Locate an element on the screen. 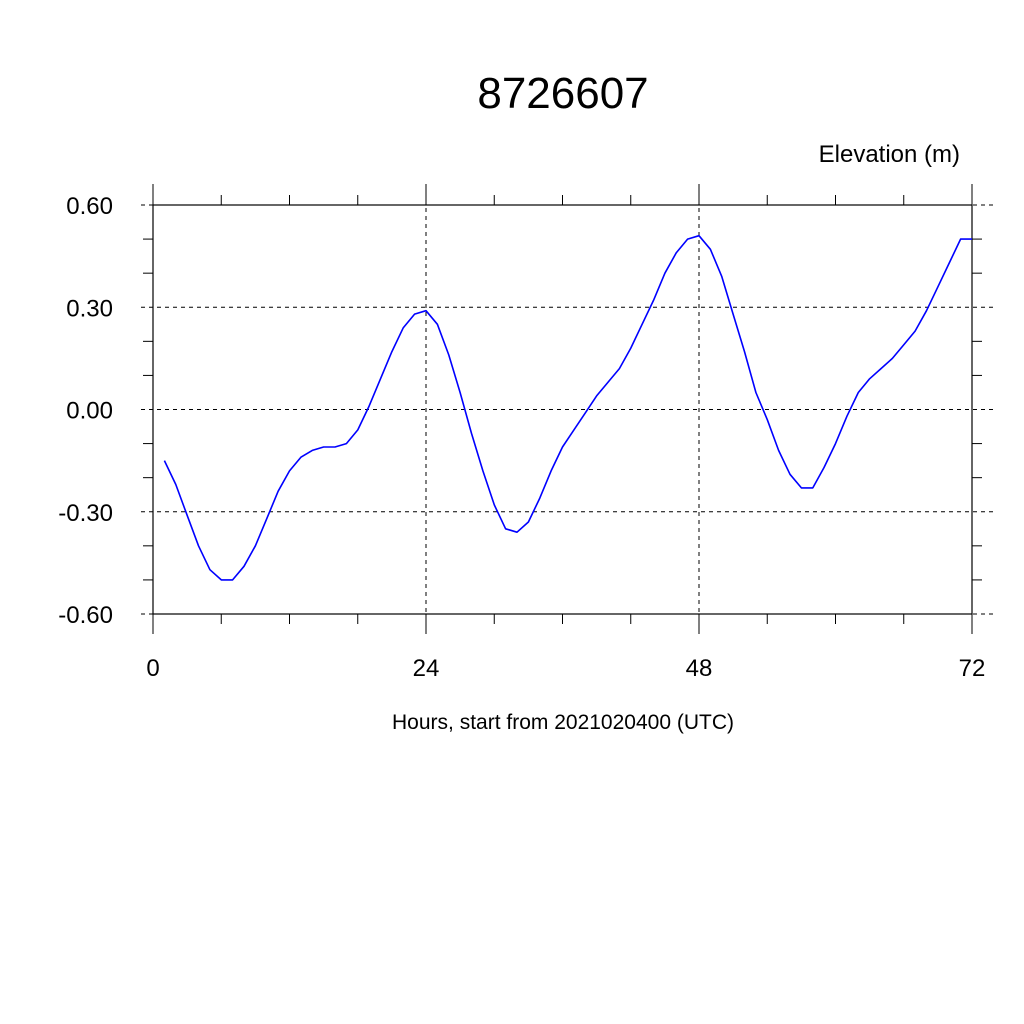  y-tick-label: 0.00 is located at coordinates (89, 411).